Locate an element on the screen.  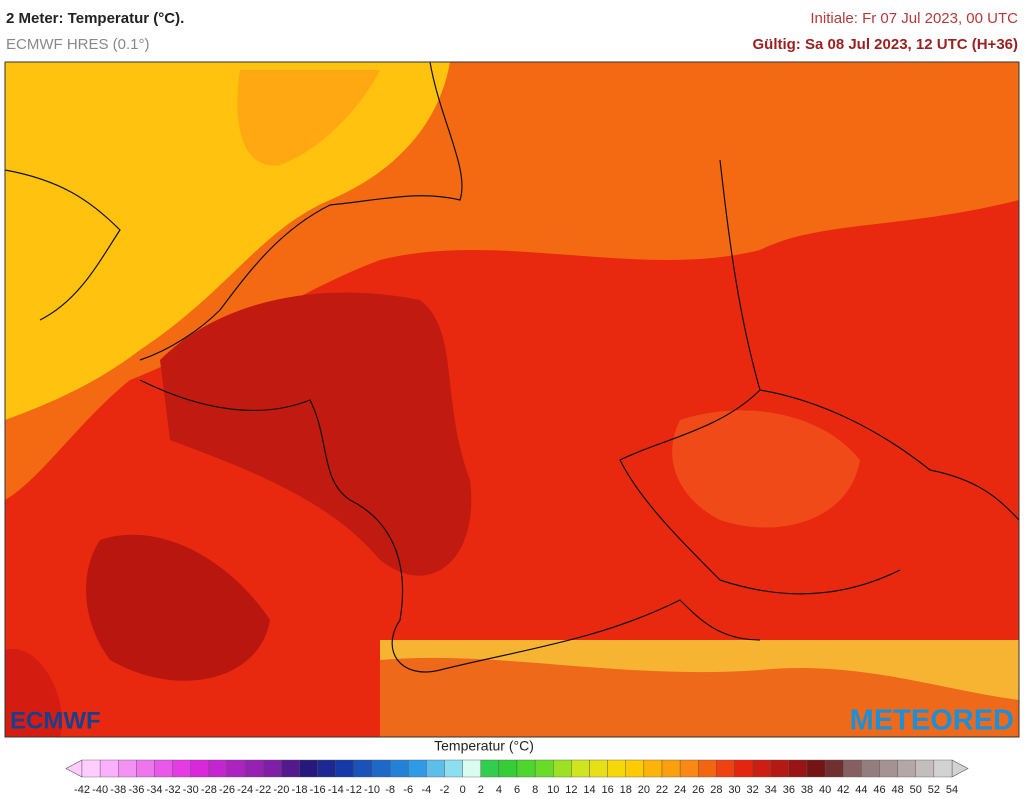
legend-tick: -34 is located at coordinates (155, 790).